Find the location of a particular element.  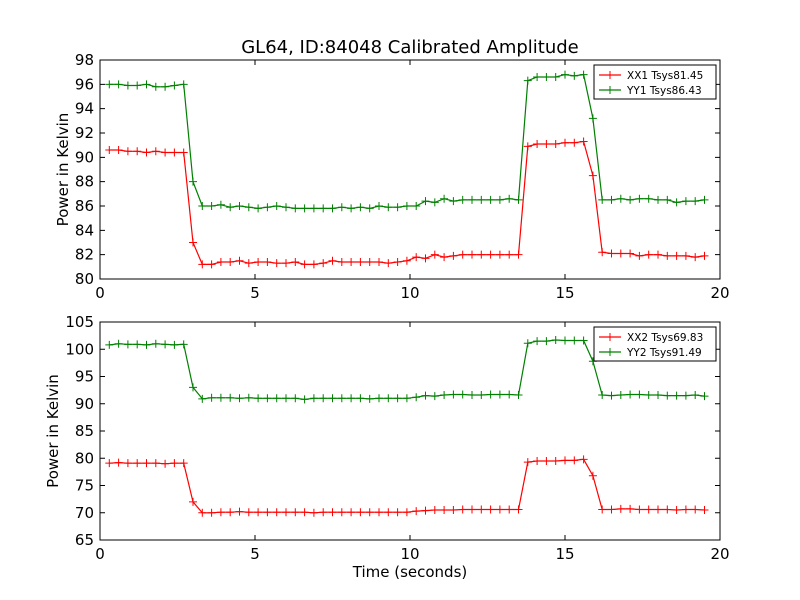

legend-1: XX1 Tsys81.45 YY1 Tsys86.43 is located at coordinates (655, 82).